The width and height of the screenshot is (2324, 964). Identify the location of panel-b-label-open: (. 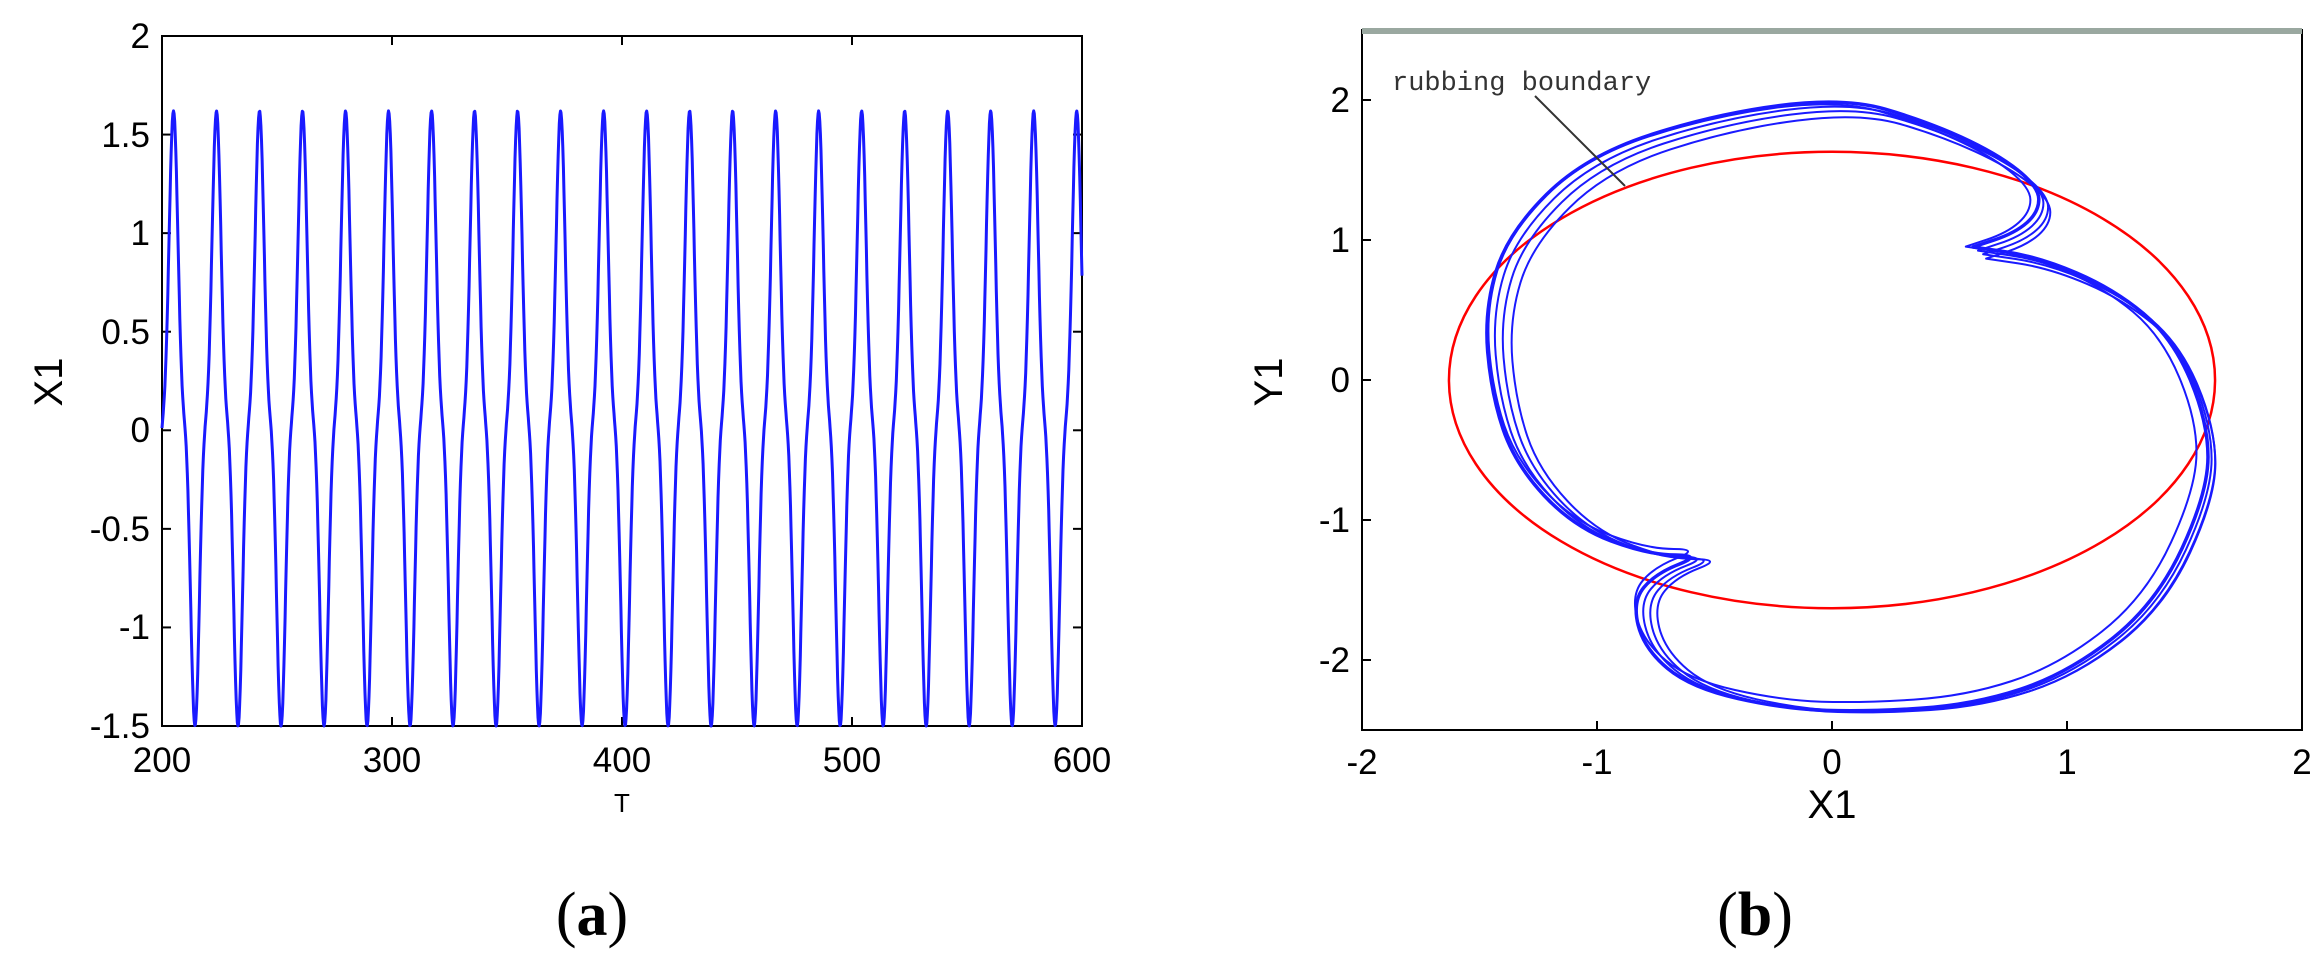
(1727, 915).